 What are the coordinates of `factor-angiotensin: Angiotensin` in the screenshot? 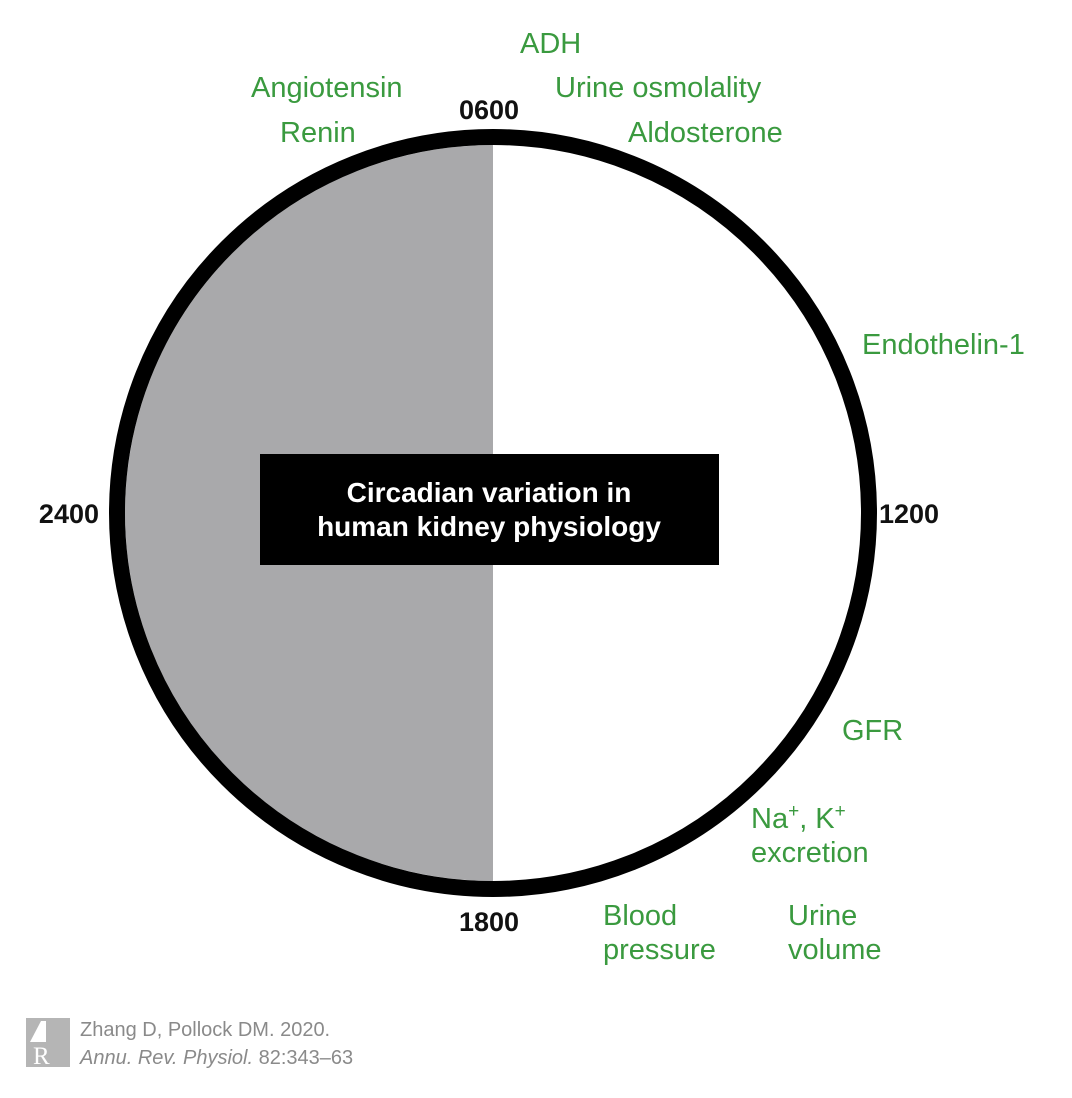 It's located at (327, 88).